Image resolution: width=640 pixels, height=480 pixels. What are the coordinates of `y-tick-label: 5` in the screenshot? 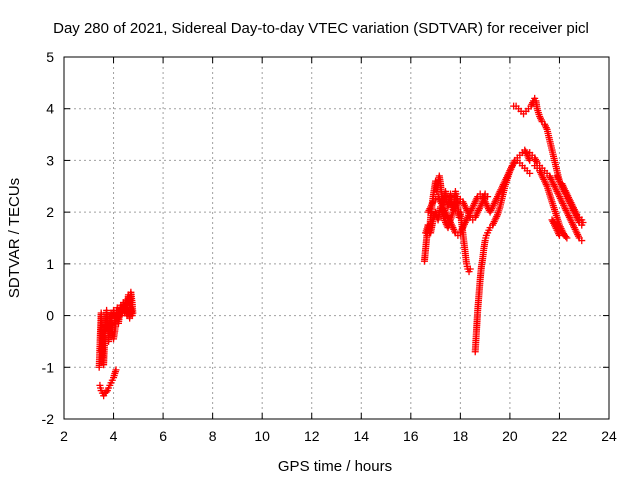 It's located at (50, 57).